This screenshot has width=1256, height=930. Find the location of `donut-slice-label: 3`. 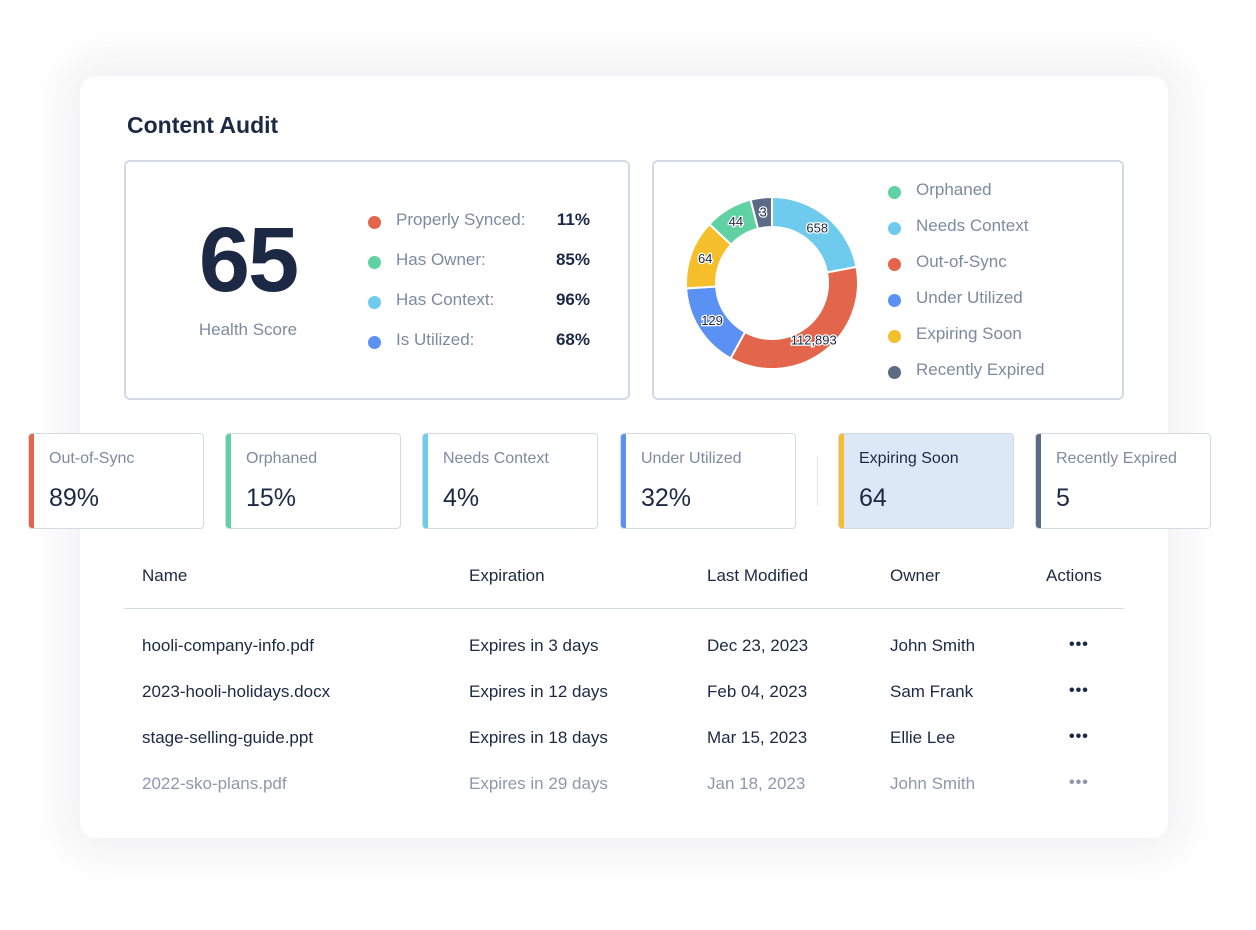

donut-slice-label: 3 is located at coordinates (762, 212).